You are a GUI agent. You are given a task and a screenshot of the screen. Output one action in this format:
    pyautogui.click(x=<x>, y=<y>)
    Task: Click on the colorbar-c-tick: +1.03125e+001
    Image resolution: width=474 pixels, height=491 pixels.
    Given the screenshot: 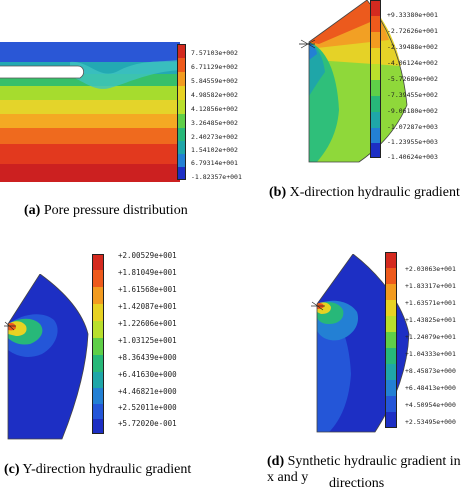 What is the action you would take?
    pyautogui.click(x=147, y=340)
    